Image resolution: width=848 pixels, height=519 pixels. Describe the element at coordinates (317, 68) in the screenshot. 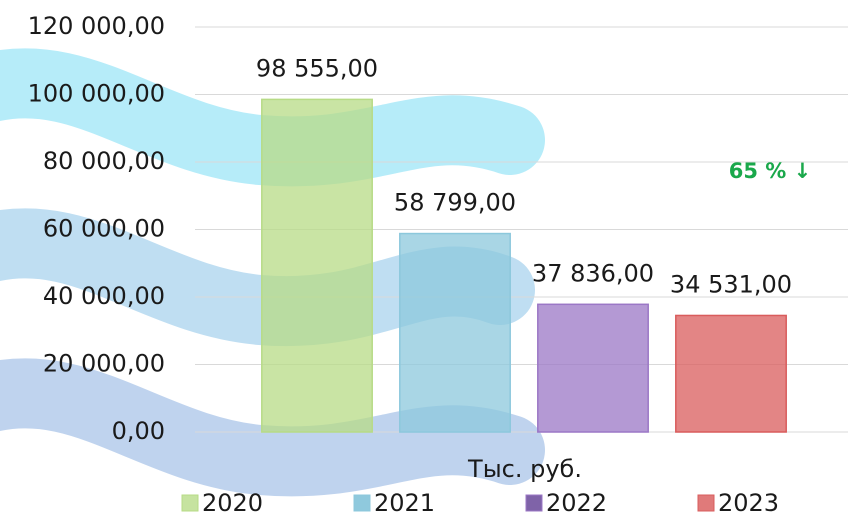

I see `value-label: 98 555,00` at that location.